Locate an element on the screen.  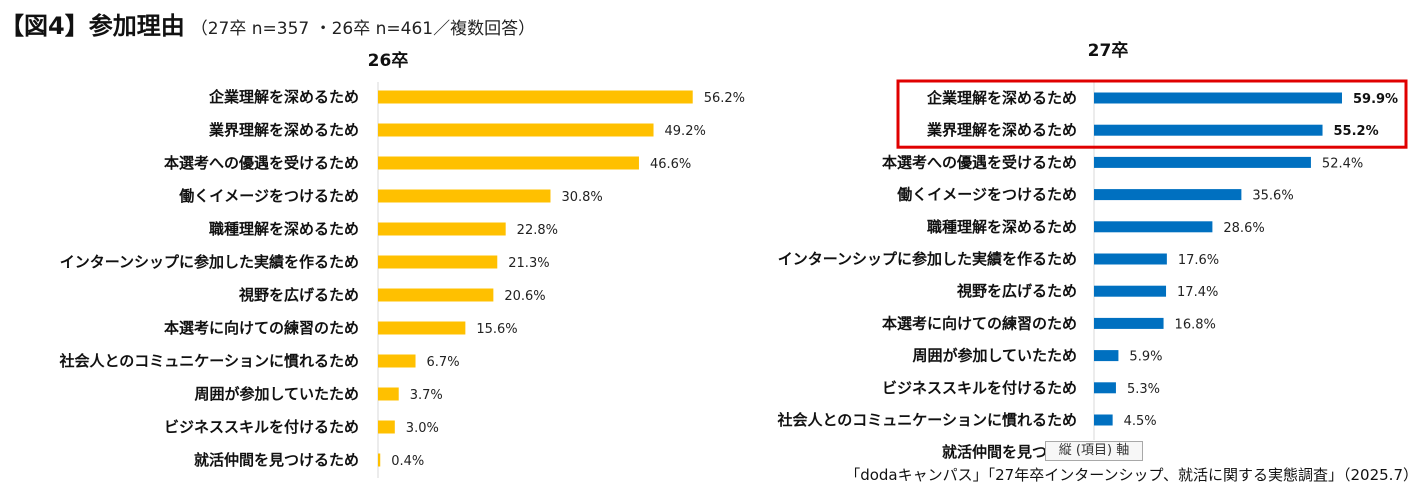
chart-27-data-label: 5.9% is located at coordinates (1145, 357).